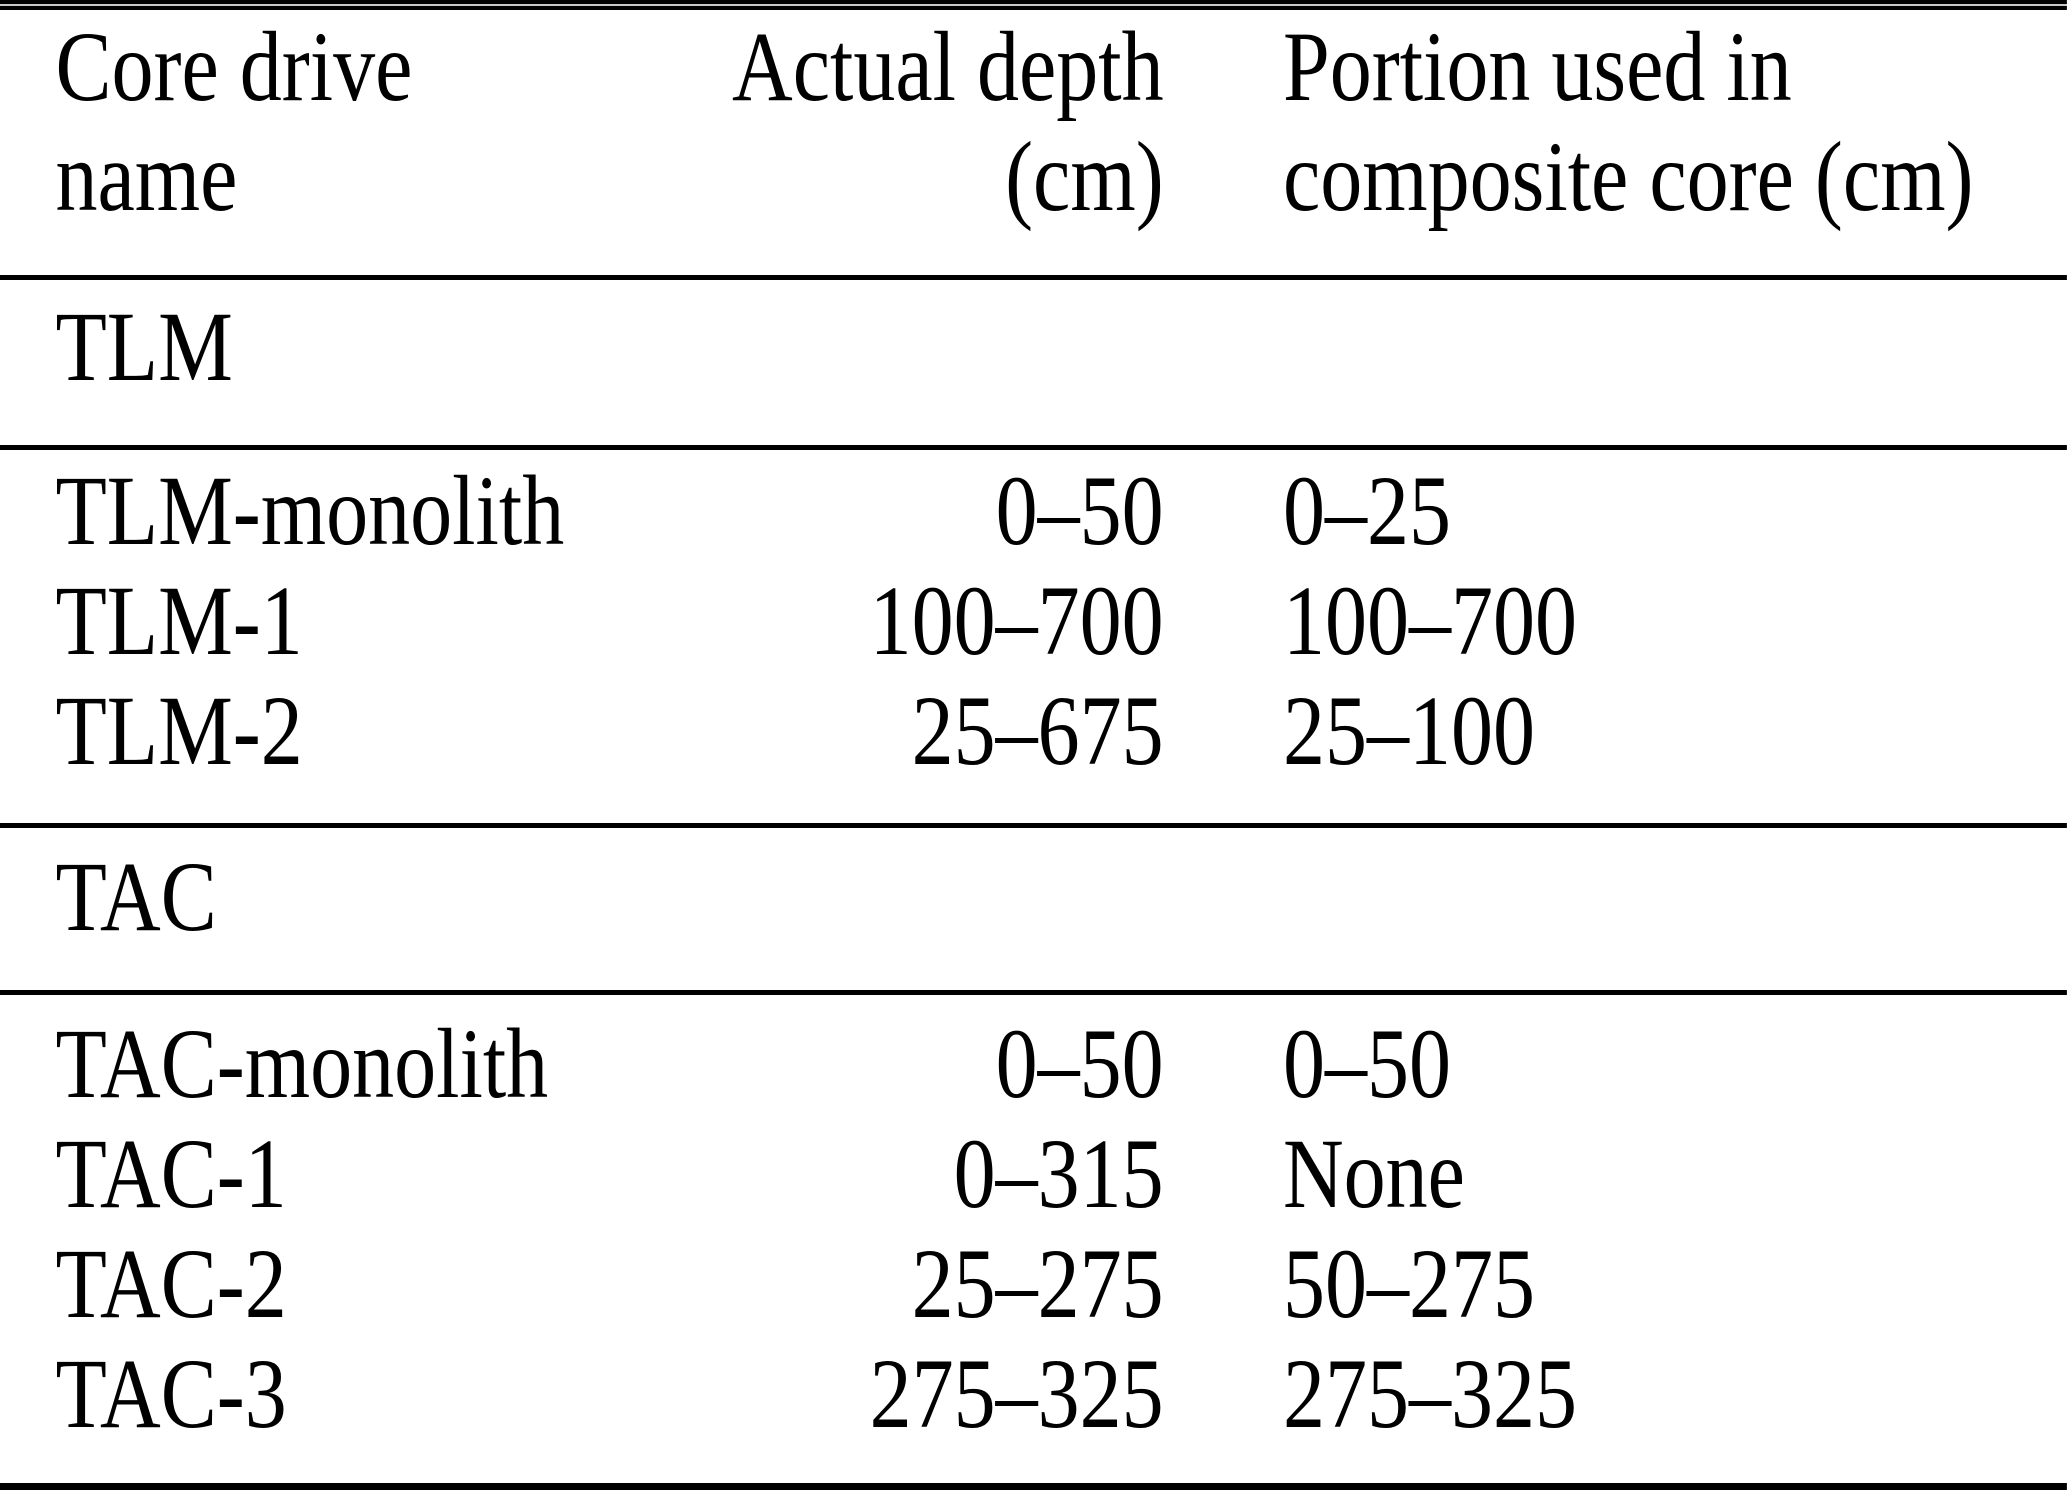  I want to click on top-rule-upper, so click(1033, 2).